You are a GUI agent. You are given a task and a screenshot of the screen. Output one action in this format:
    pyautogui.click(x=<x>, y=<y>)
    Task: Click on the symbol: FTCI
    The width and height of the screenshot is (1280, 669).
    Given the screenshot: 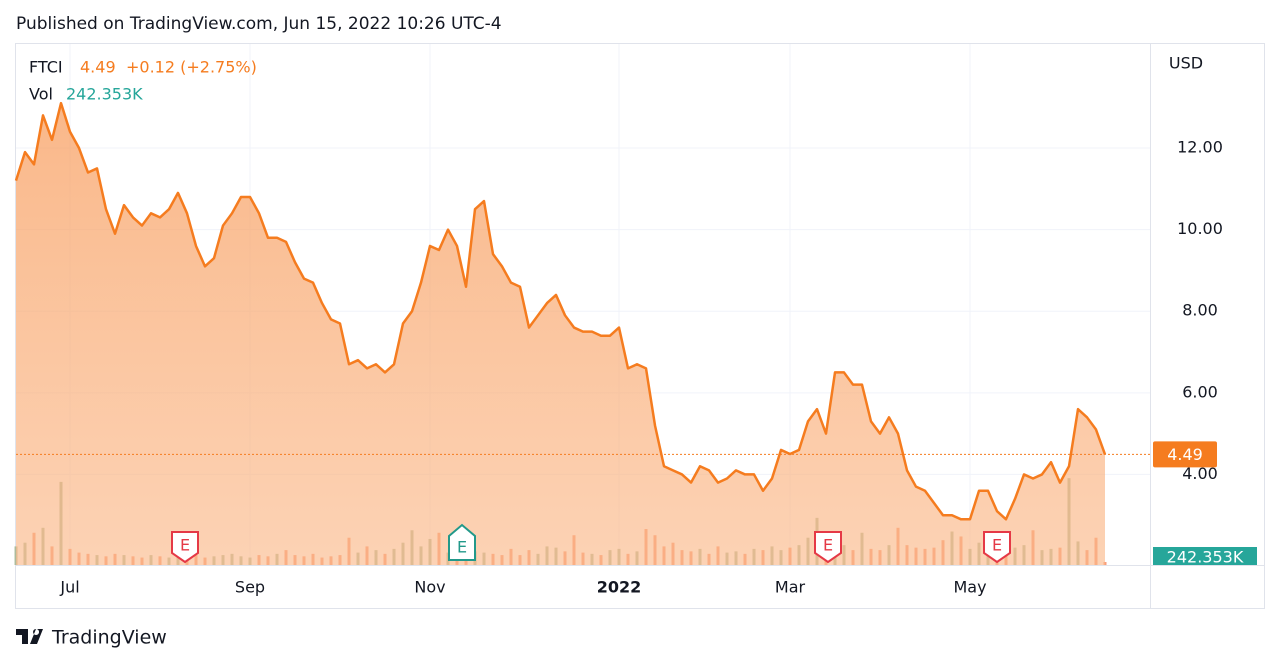 What is the action you would take?
    pyautogui.click(x=46, y=67)
    